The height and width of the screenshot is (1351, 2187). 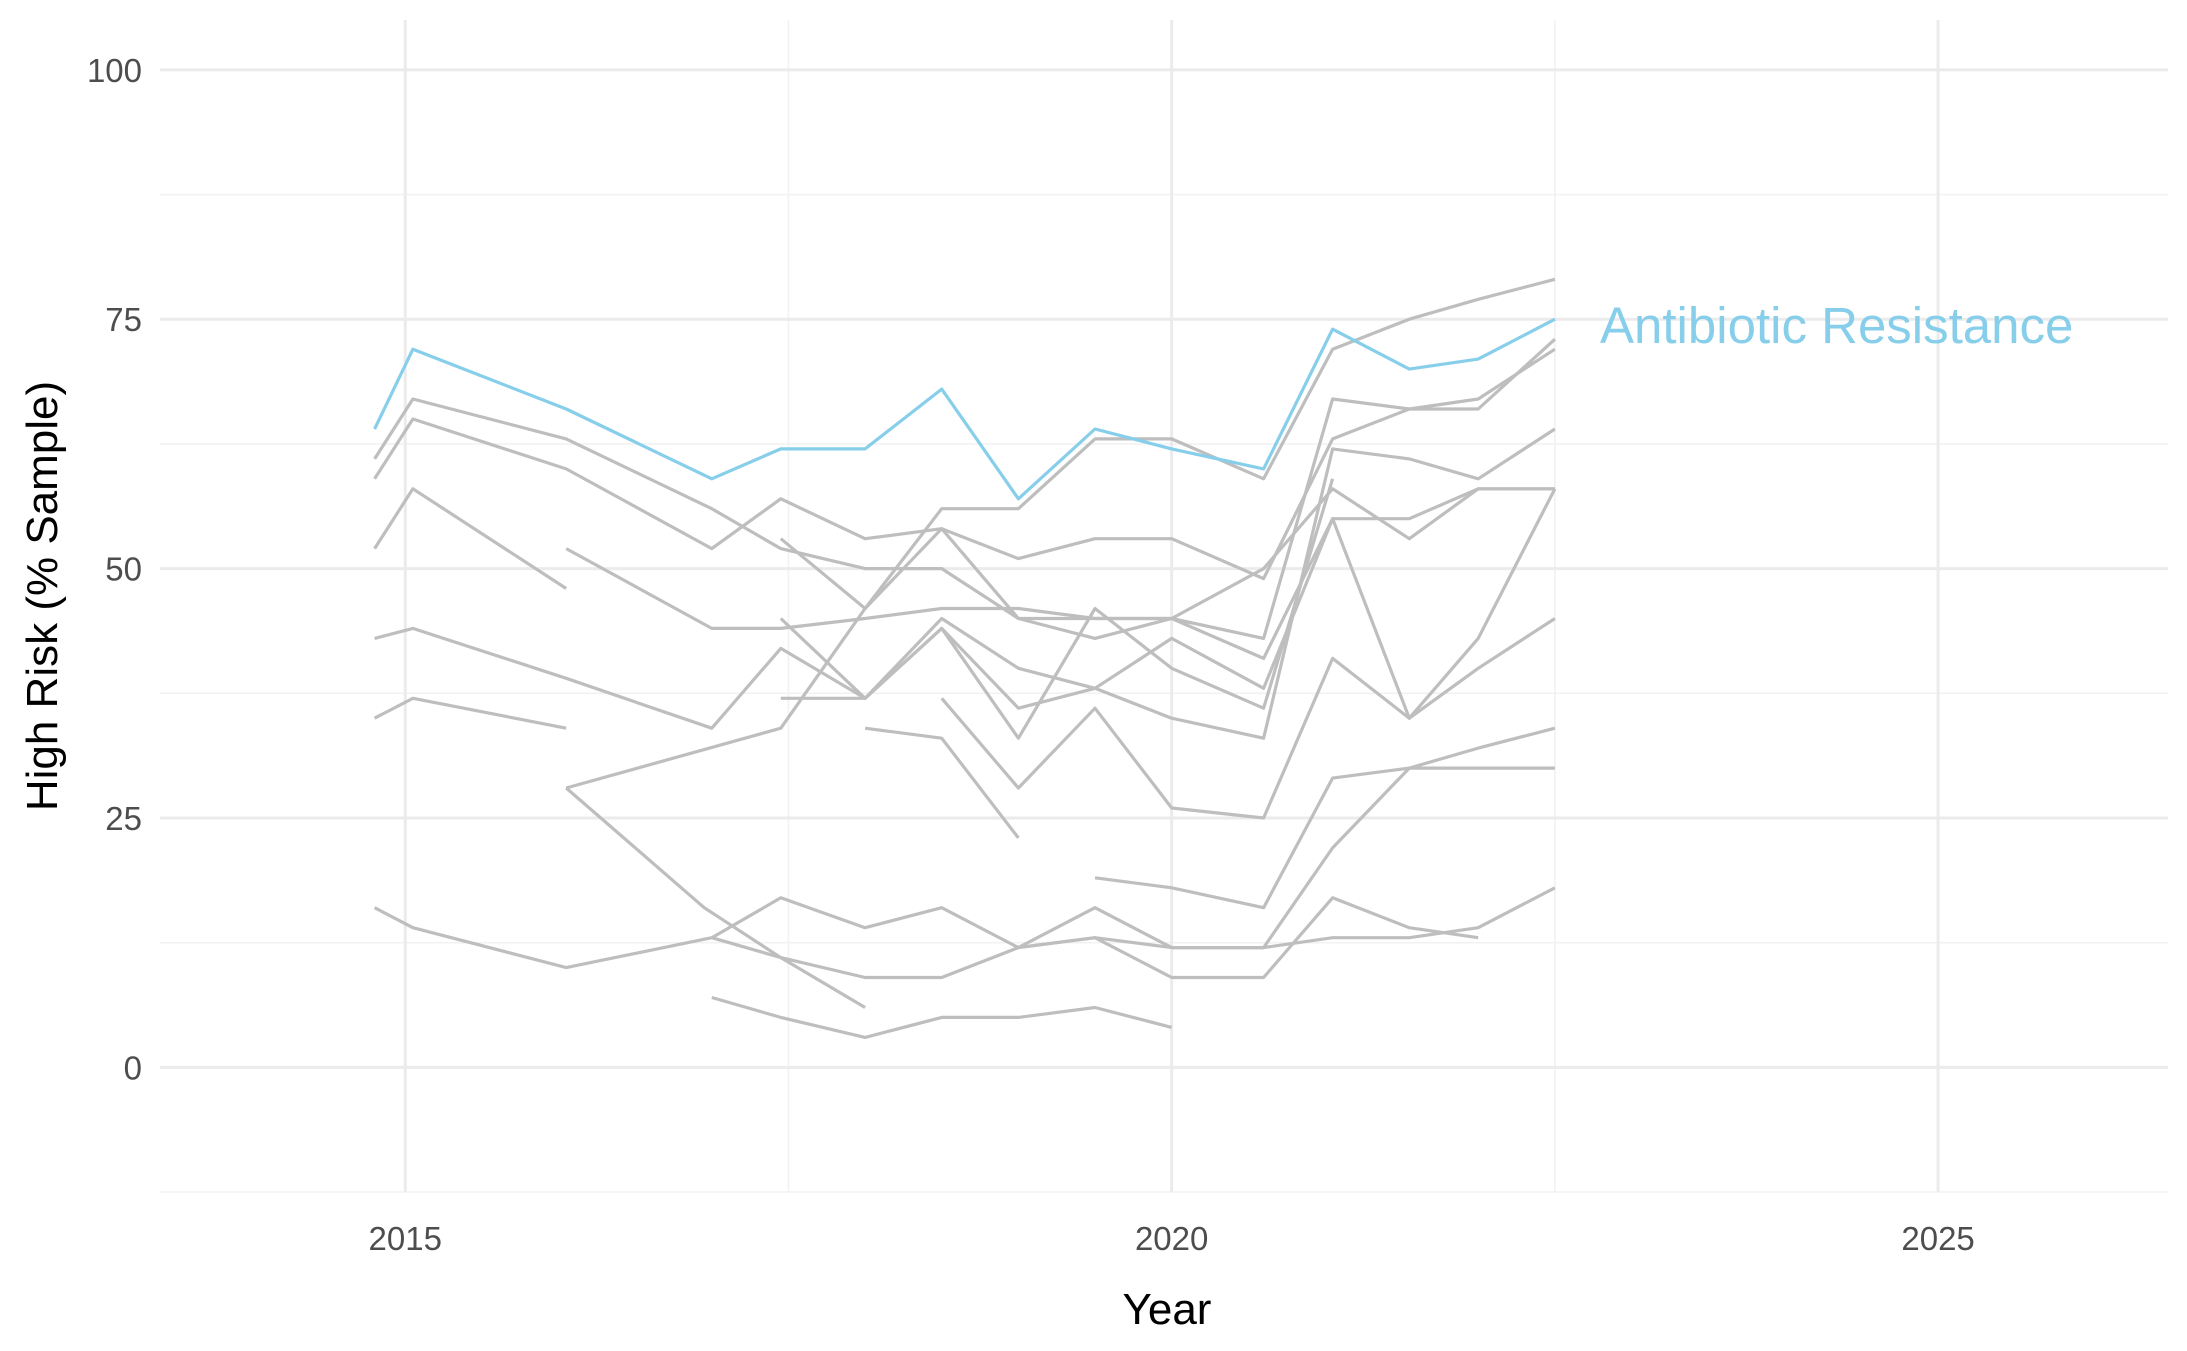 I want to click on y-tick-label: 75, so click(x=123, y=319).